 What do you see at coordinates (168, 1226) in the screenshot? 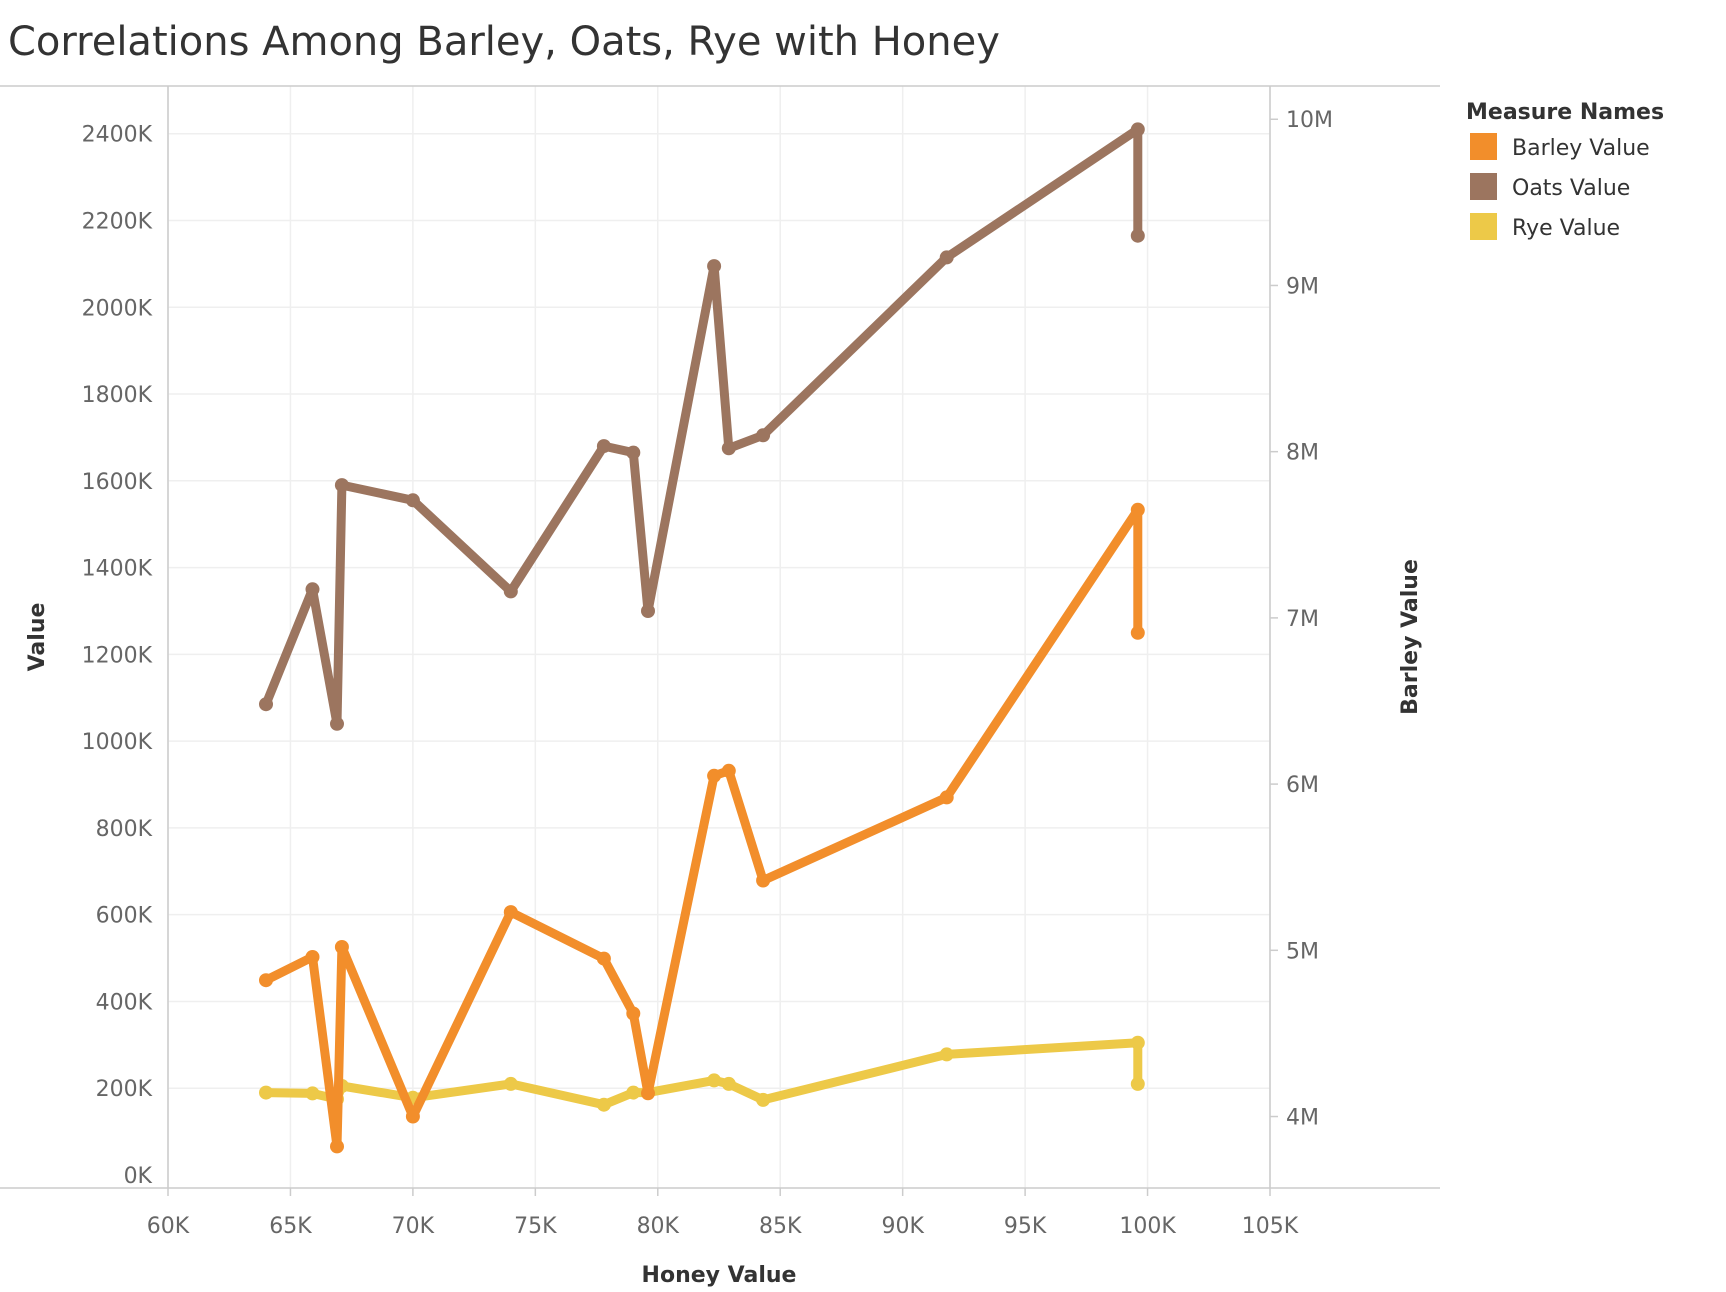
I see `x-tick-label: 60K` at bounding box center [168, 1226].